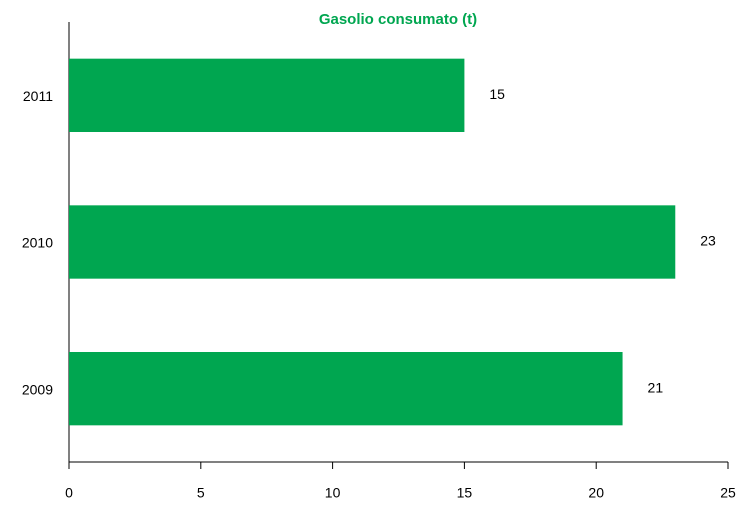 Image resolution: width=741 pixels, height=507 pixels. What do you see at coordinates (596, 493) in the screenshot?
I see `x-tick-label: 20` at bounding box center [596, 493].